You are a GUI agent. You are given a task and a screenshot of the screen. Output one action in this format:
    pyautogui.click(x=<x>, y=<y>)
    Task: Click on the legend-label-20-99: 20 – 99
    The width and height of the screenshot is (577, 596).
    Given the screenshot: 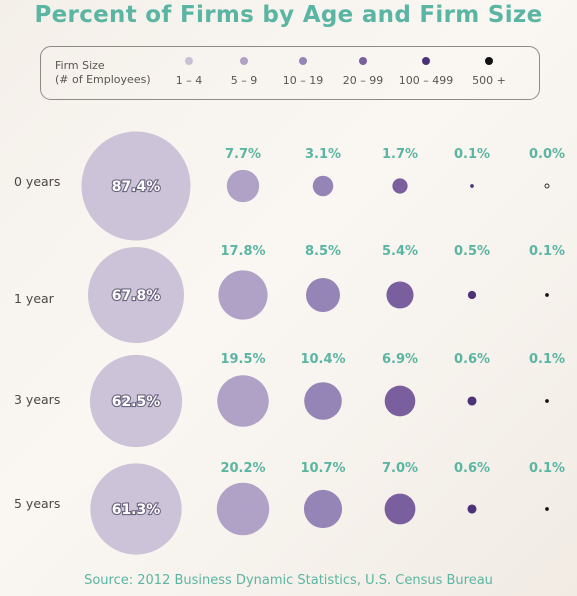 What is the action you would take?
    pyautogui.click(x=363, y=80)
    